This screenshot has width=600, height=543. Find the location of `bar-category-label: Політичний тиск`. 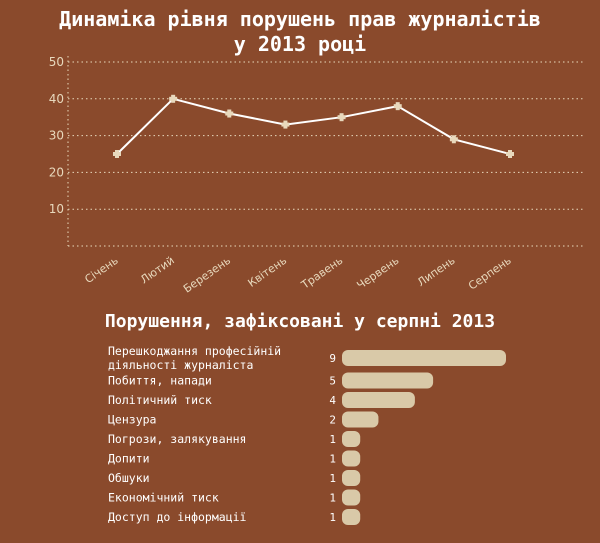

bar-category-label: Політичний тиск is located at coordinates (160, 400).